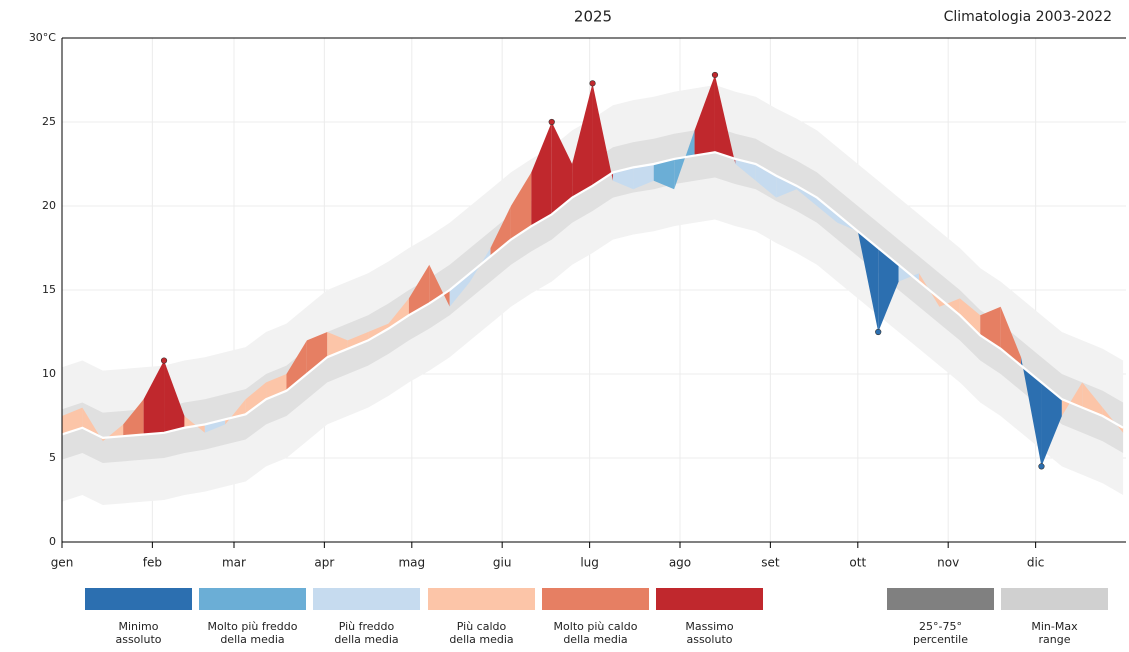  Describe the element at coordinates (589, 563) in the screenshot. I see `x-tick-label: lug` at that location.